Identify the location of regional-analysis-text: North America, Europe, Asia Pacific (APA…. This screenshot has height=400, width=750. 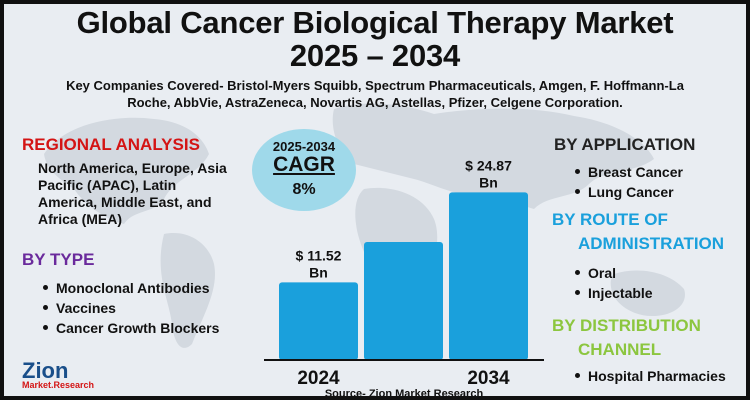
(132, 193).